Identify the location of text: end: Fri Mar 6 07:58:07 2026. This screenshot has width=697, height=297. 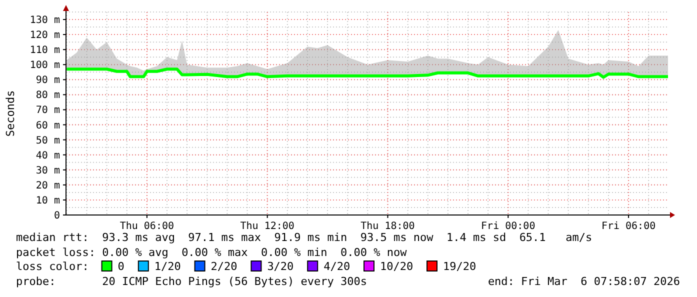
(584, 281).